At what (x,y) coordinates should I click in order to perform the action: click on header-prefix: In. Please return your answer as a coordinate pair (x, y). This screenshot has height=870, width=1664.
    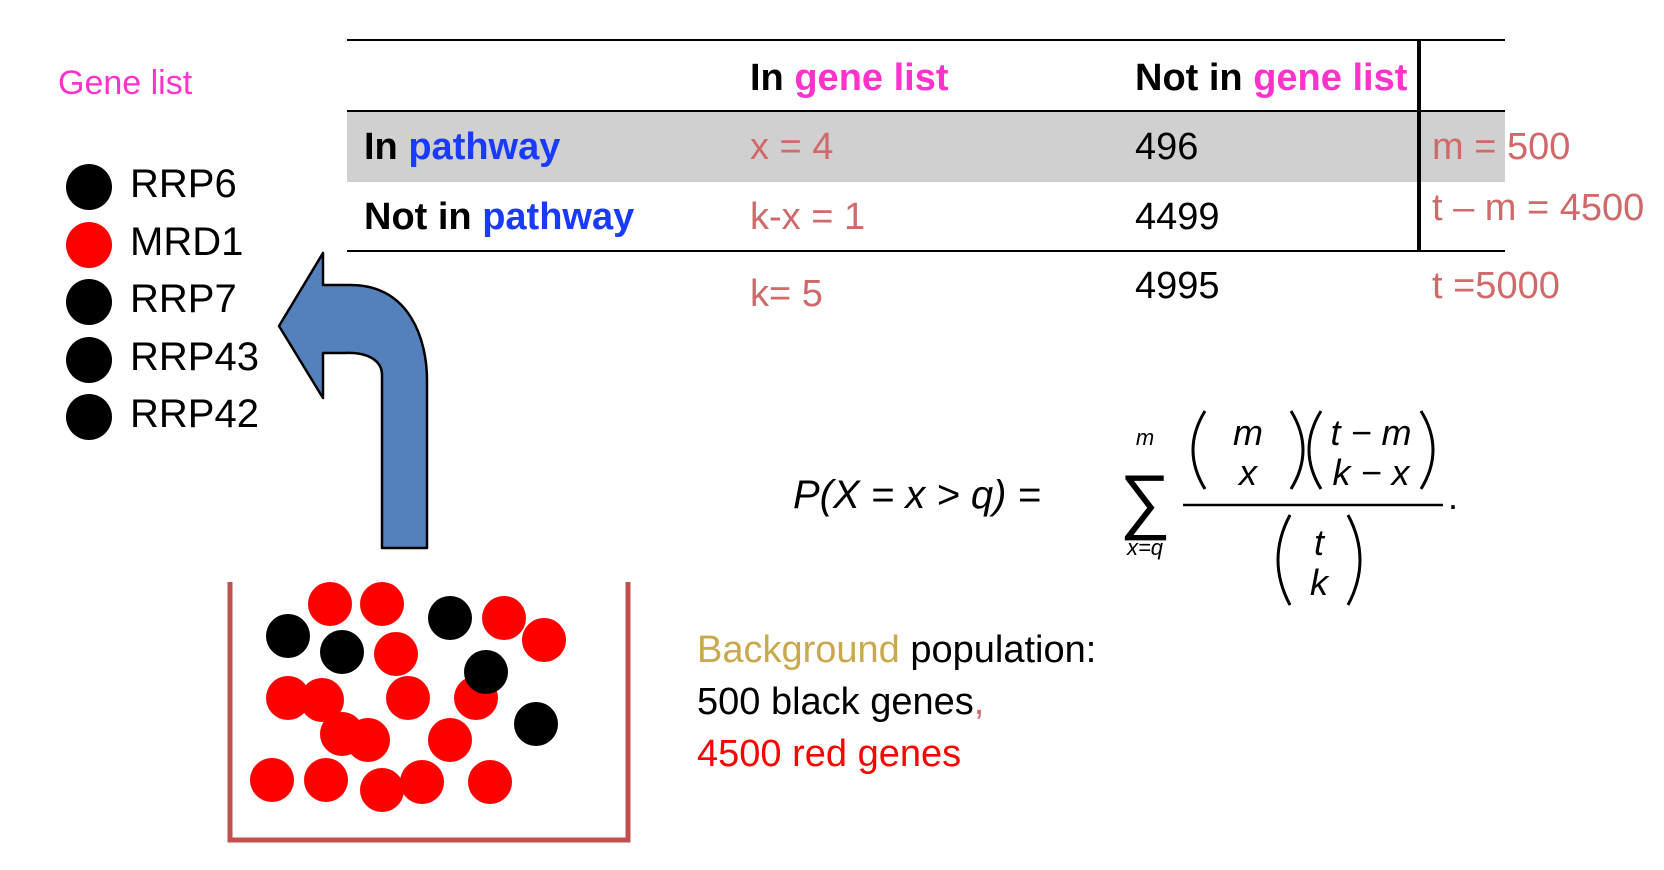
    Looking at the image, I should click on (767, 78).